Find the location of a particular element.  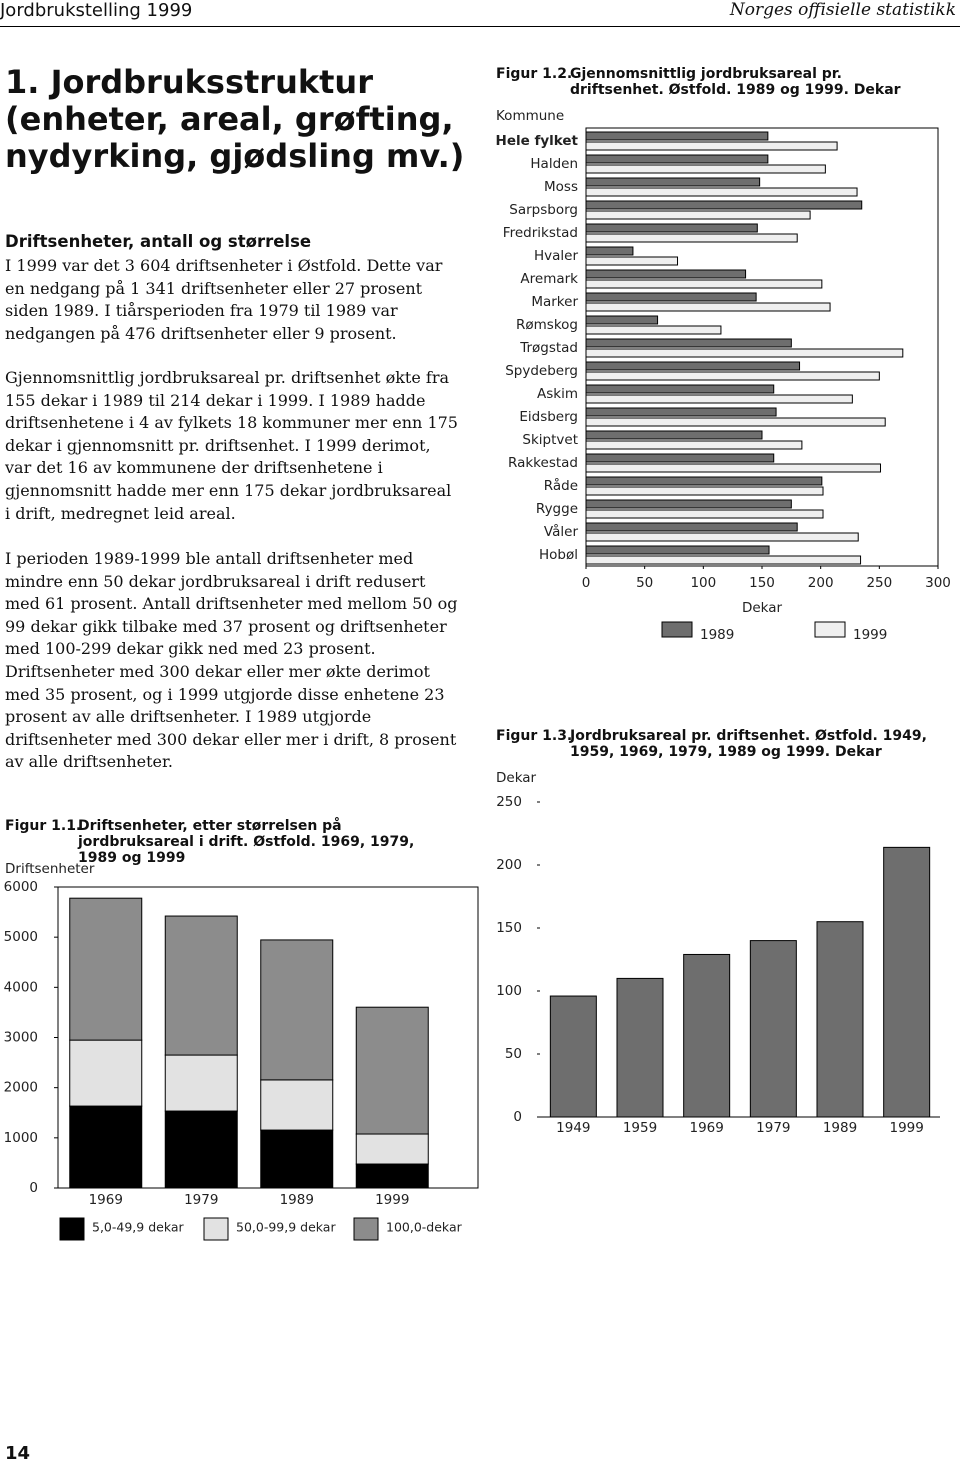

y-tick-label: 100 is located at coordinates (509, 991).